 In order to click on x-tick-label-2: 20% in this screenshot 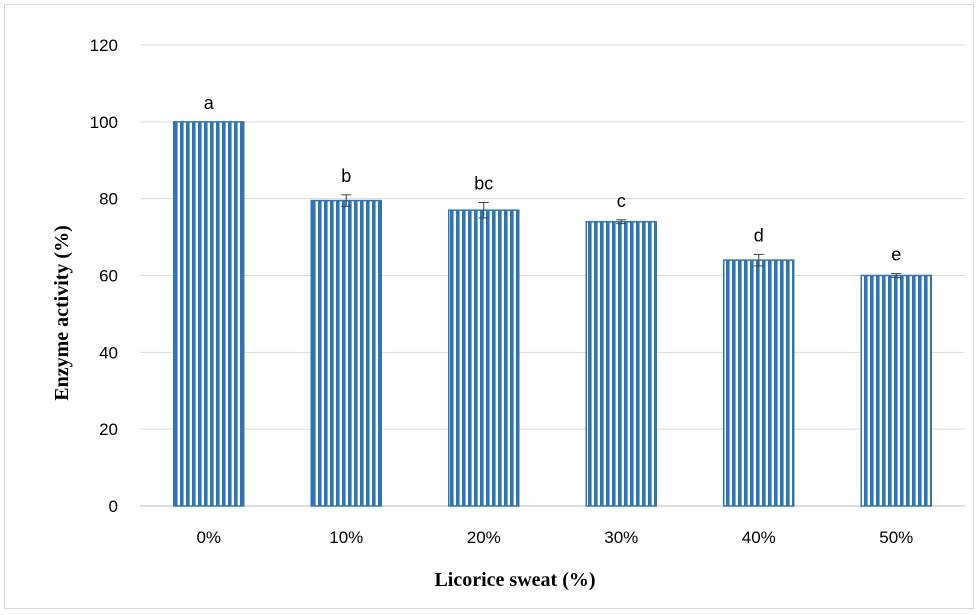, I will do `click(484, 537)`.